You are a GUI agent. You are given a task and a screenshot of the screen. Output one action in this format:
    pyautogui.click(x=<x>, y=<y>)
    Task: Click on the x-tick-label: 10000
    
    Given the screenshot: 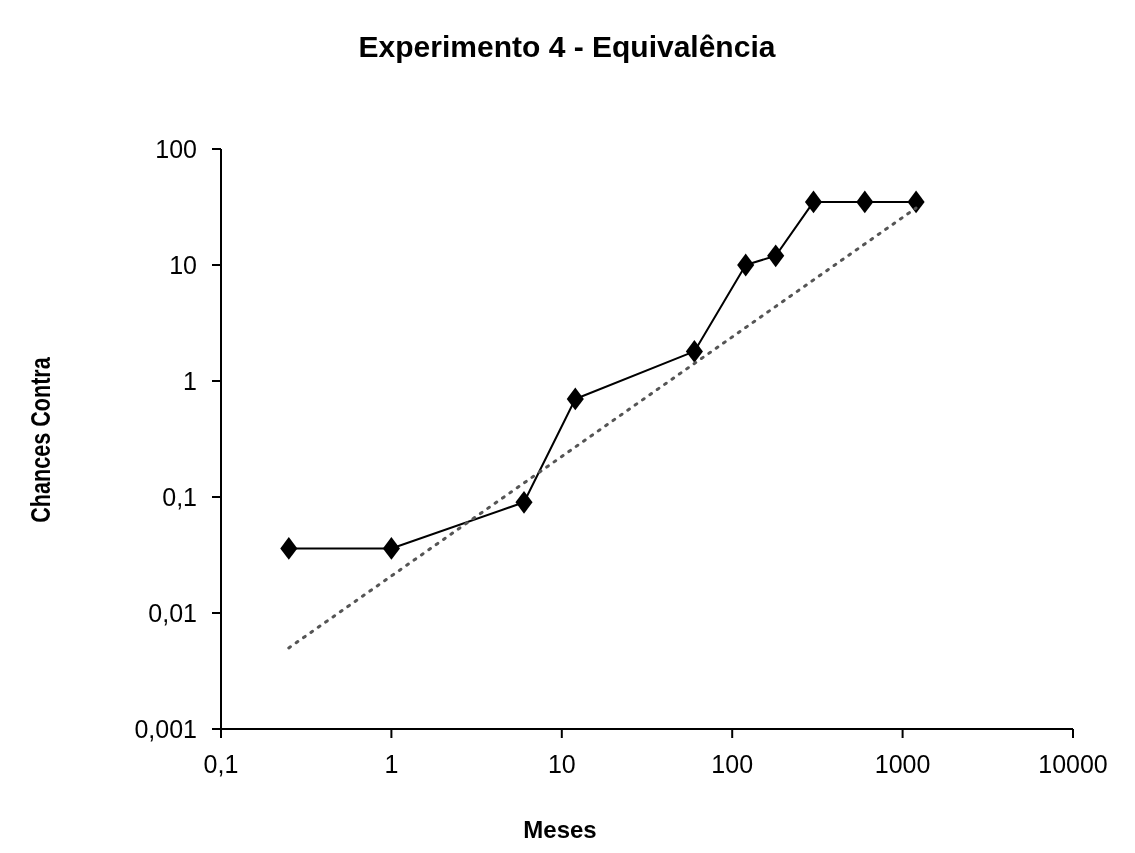 What is the action you would take?
    pyautogui.click(x=1073, y=764)
    